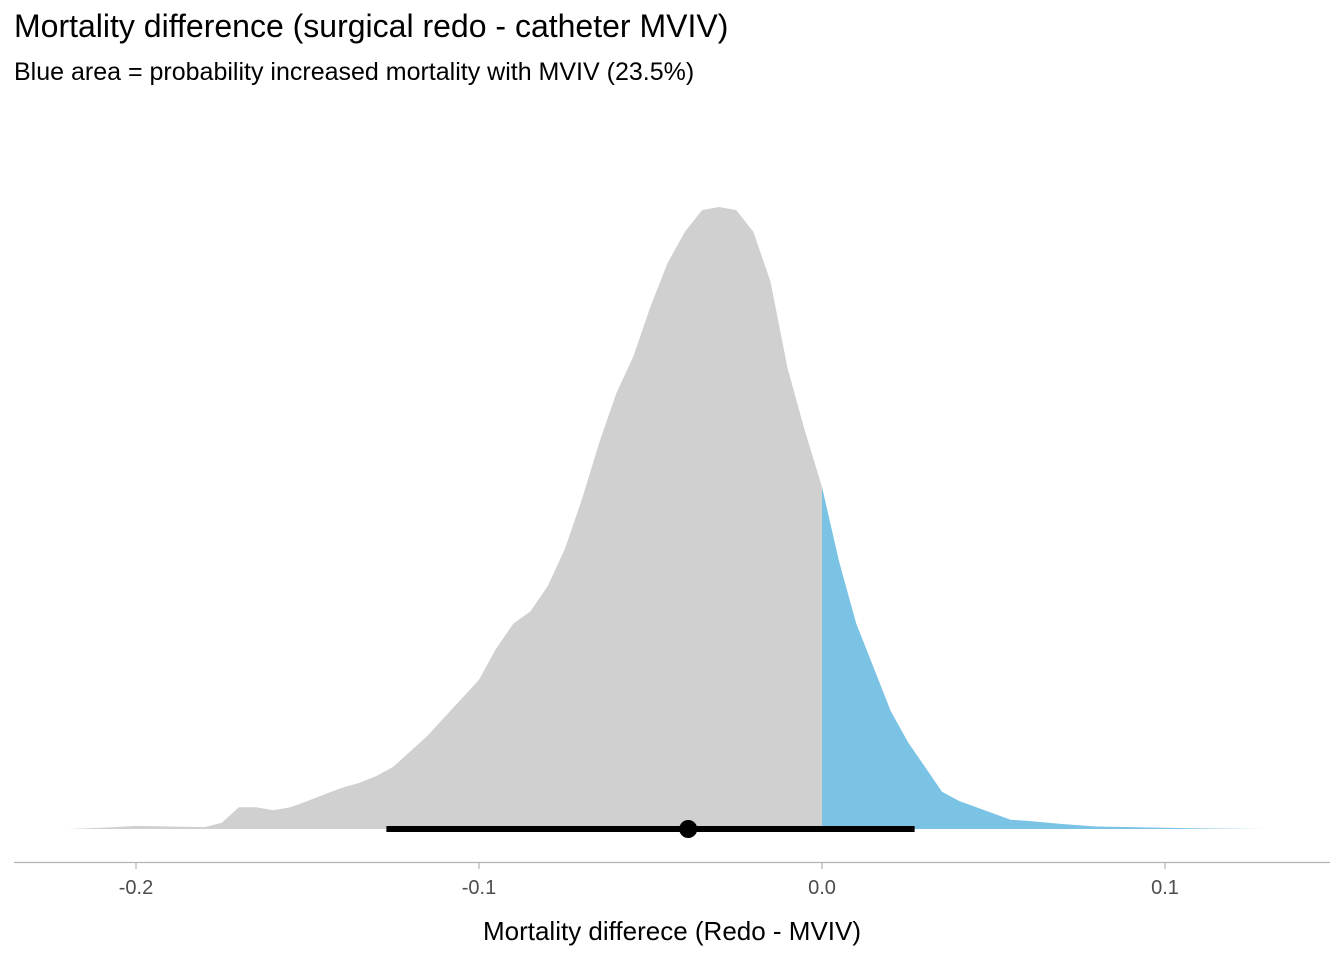  Describe the element at coordinates (479, 888) in the screenshot. I see `x-tick-label: -0.1` at that location.